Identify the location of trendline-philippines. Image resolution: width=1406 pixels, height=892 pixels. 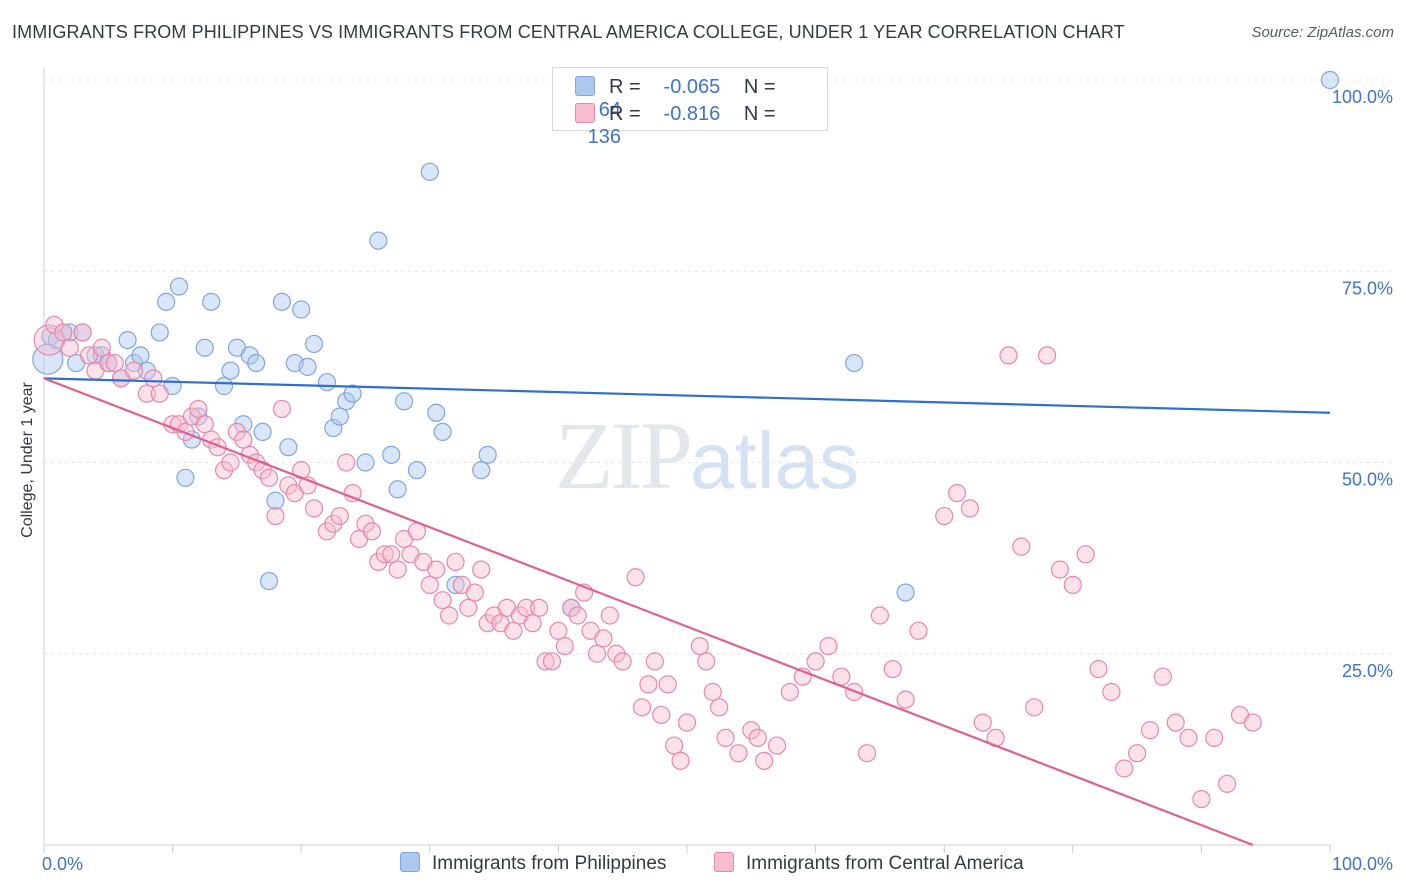
(687, 395).